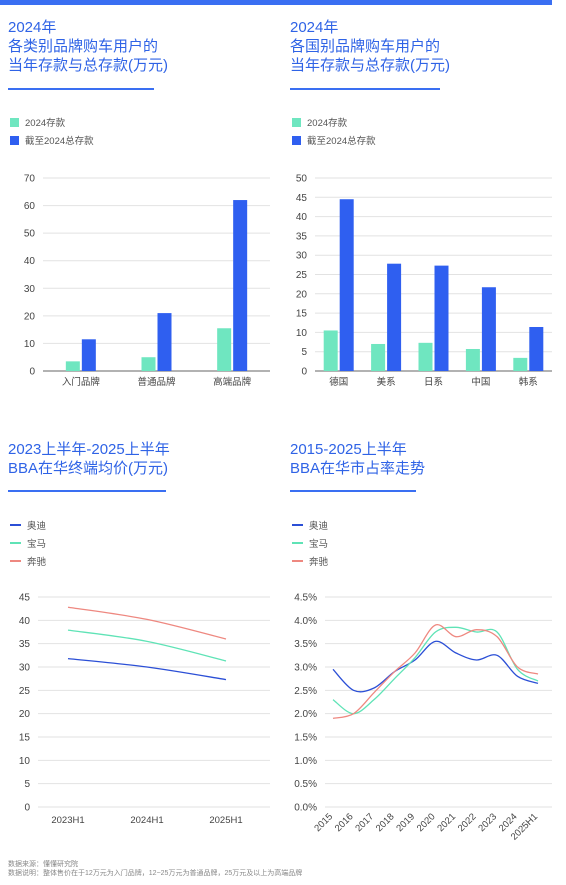 This screenshot has width=566, height=885. What do you see at coordinates (276, 2) in the screenshot?
I see `top-accent-bar` at bounding box center [276, 2].